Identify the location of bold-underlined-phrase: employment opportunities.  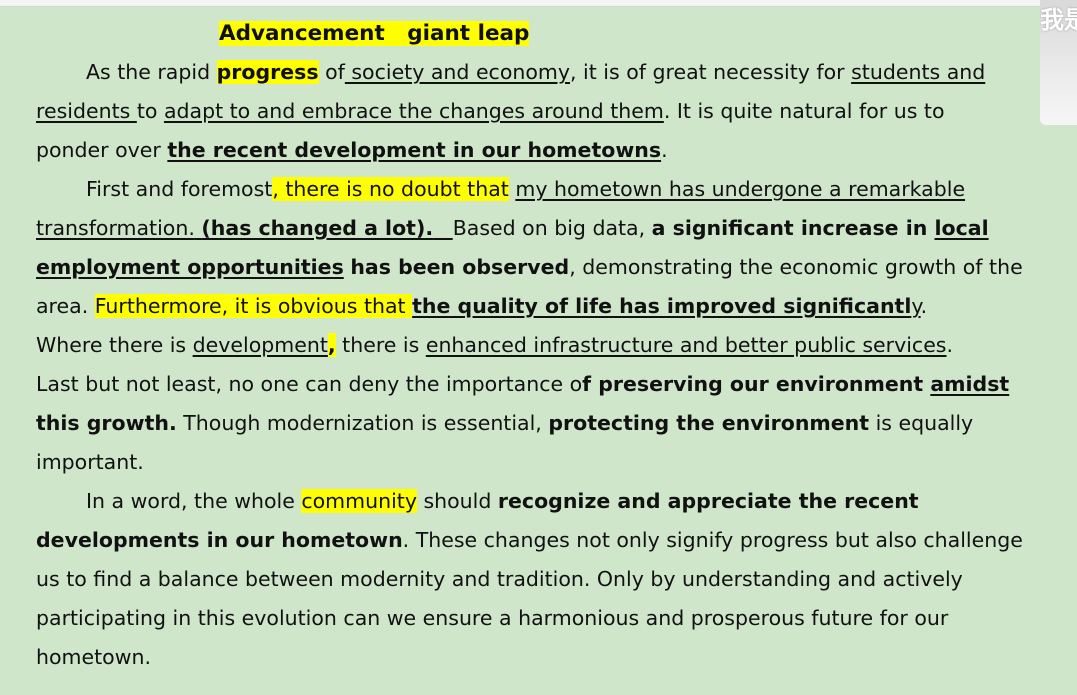
(190, 267).